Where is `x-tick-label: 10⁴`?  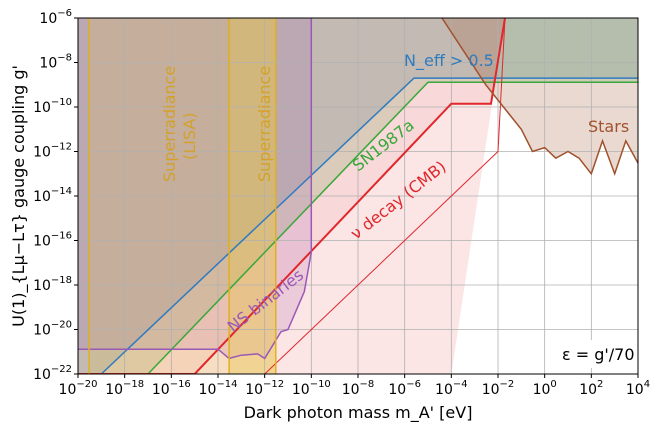
x-tick-label: 10⁴ is located at coordinates (638, 388).